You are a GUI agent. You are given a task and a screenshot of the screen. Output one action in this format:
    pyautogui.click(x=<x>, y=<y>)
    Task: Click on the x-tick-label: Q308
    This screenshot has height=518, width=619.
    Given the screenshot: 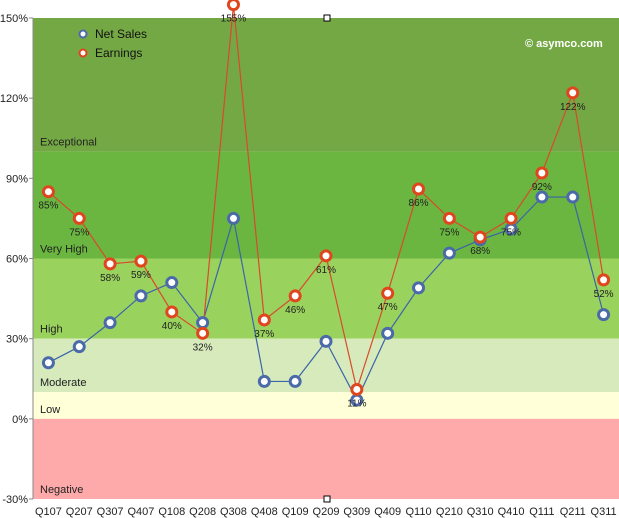 What is the action you would take?
    pyautogui.click(x=233, y=512)
    